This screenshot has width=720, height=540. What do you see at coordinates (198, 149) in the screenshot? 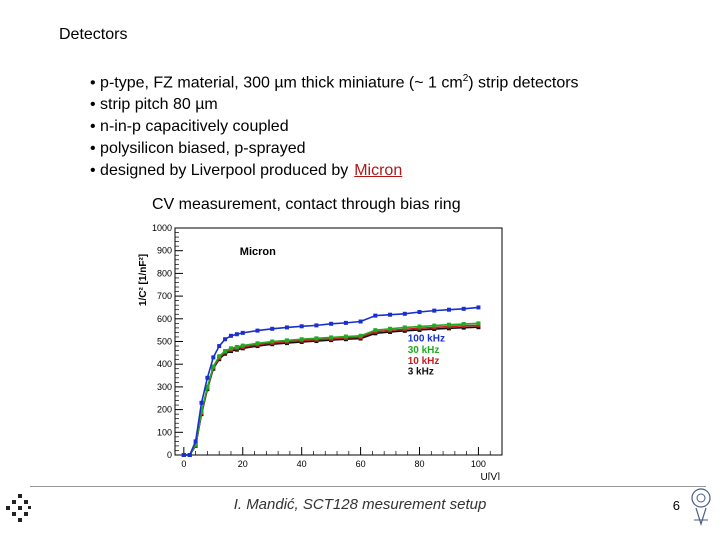
I see `bullet-item: • polysilicon biased, p-sprayed` at bounding box center [198, 149].